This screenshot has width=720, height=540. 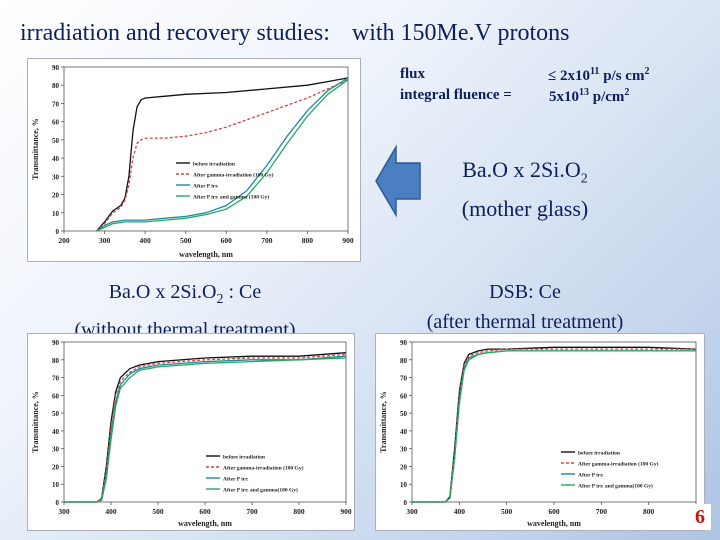 What do you see at coordinates (185, 294) in the screenshot?
I see `no-thermal-line1: Ba.O x 2Si.O2 : Ce` at bounding box center [185, 294].